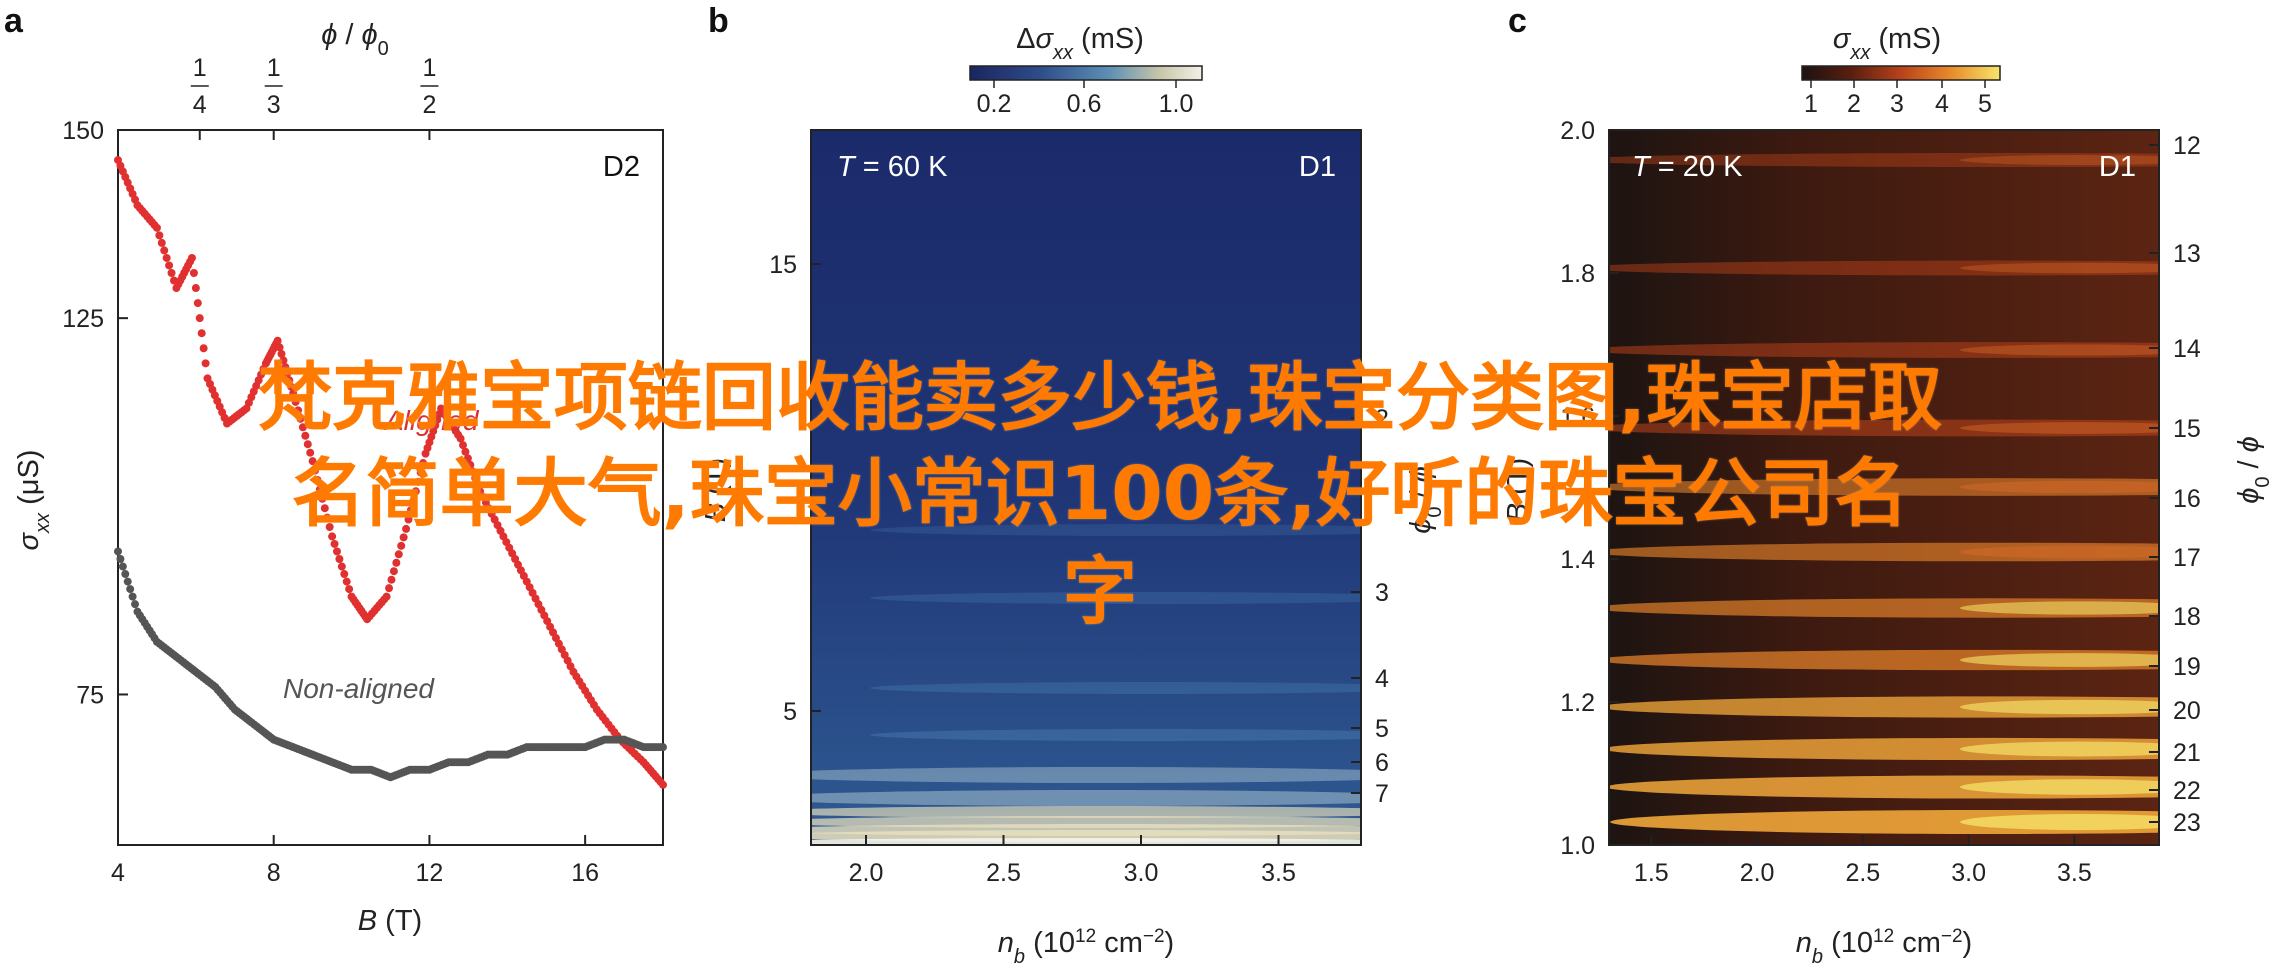 This screenshot has width=2278, height=967. What do you see at coordinates (2187, 254) in the screenshot?
I see `right-tick-label: 13` at bounding box center [2187, 254].